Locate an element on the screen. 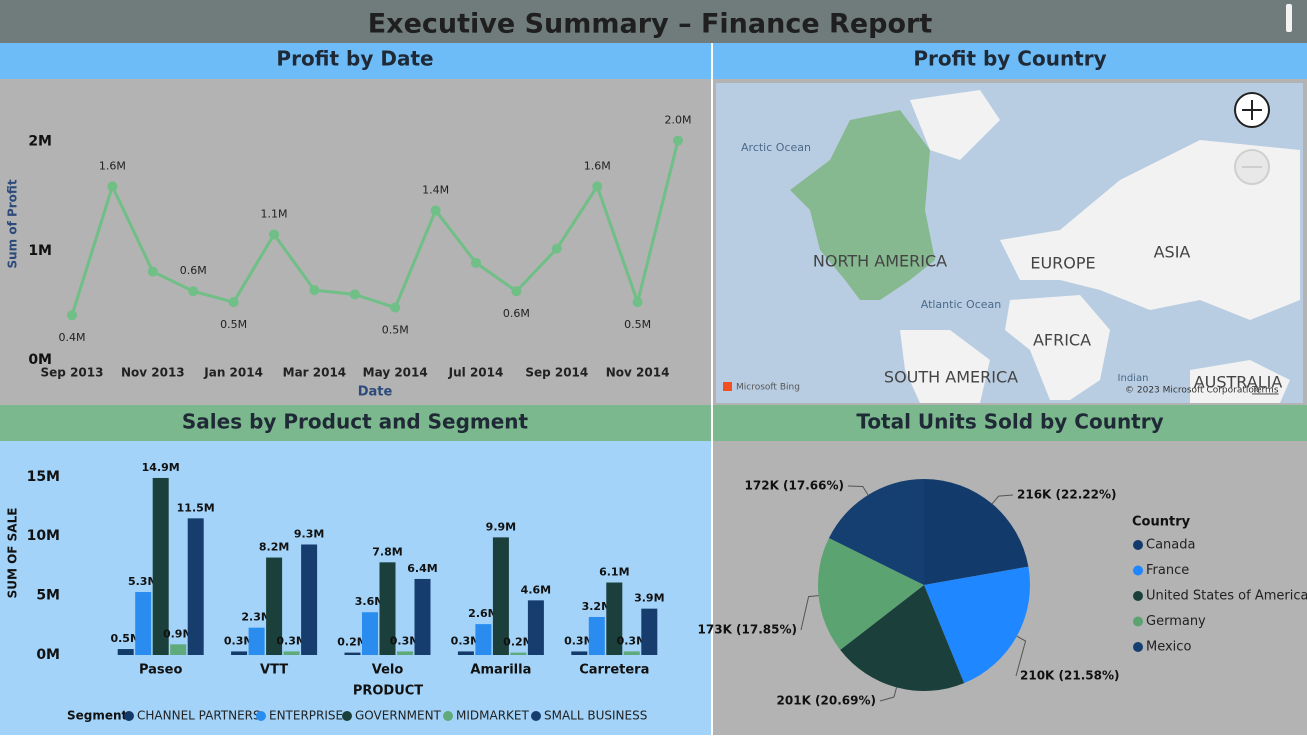 The image size is (1307, 739). legend-label: United States of America is located at coordinates (1226, 596).